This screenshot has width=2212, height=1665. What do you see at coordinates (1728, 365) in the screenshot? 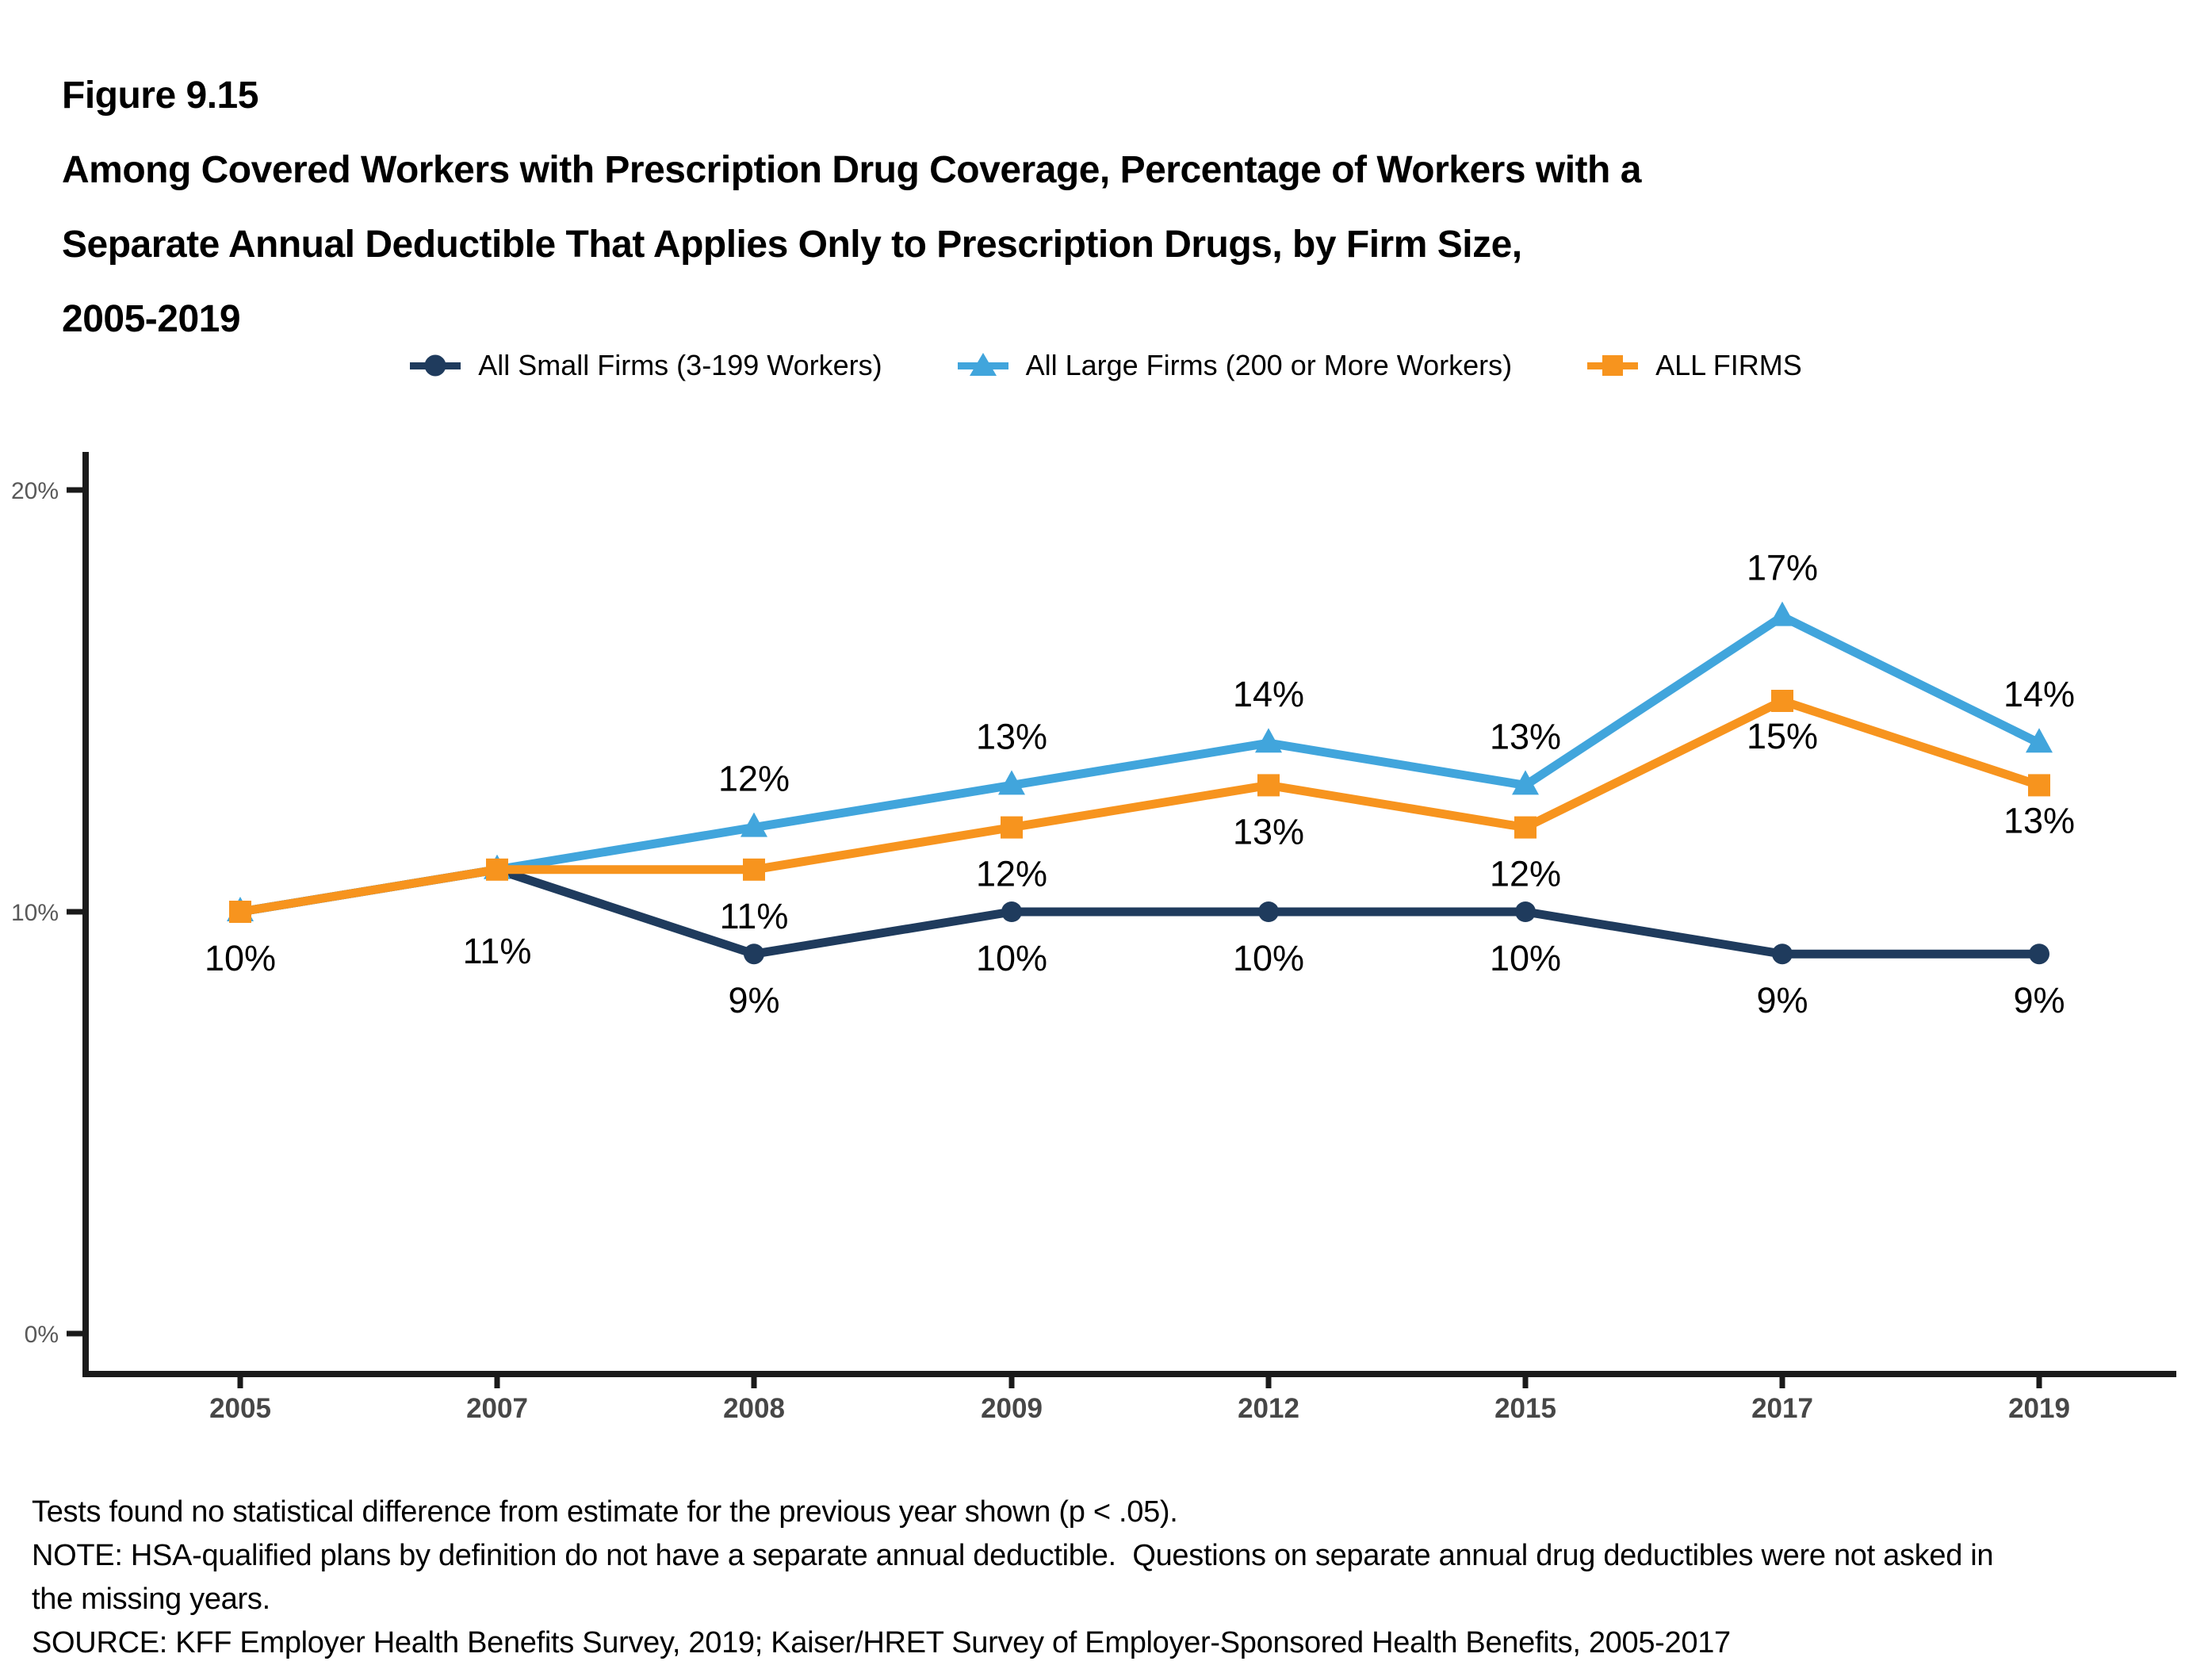
I see `legend-label-all-firms: ALL FIRMS` at bounding box center [1728, 365].